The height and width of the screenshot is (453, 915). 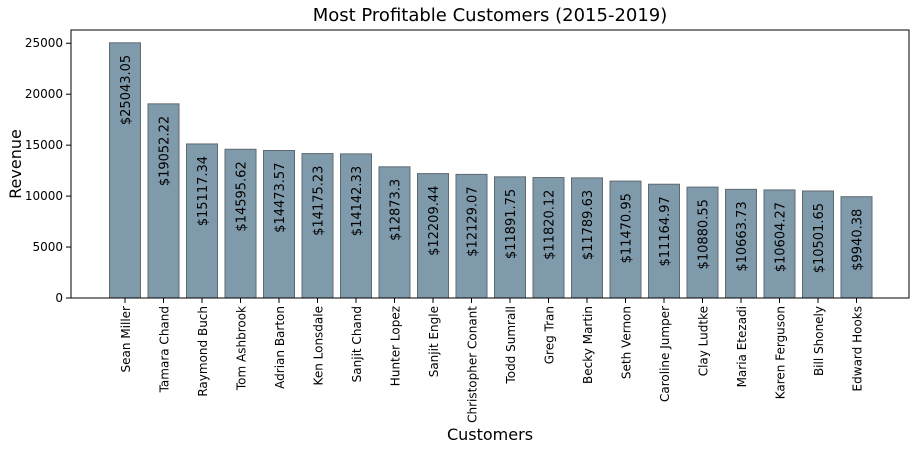 I want to click on bar-value-label: $11820.12, so click(x=550, y=225).